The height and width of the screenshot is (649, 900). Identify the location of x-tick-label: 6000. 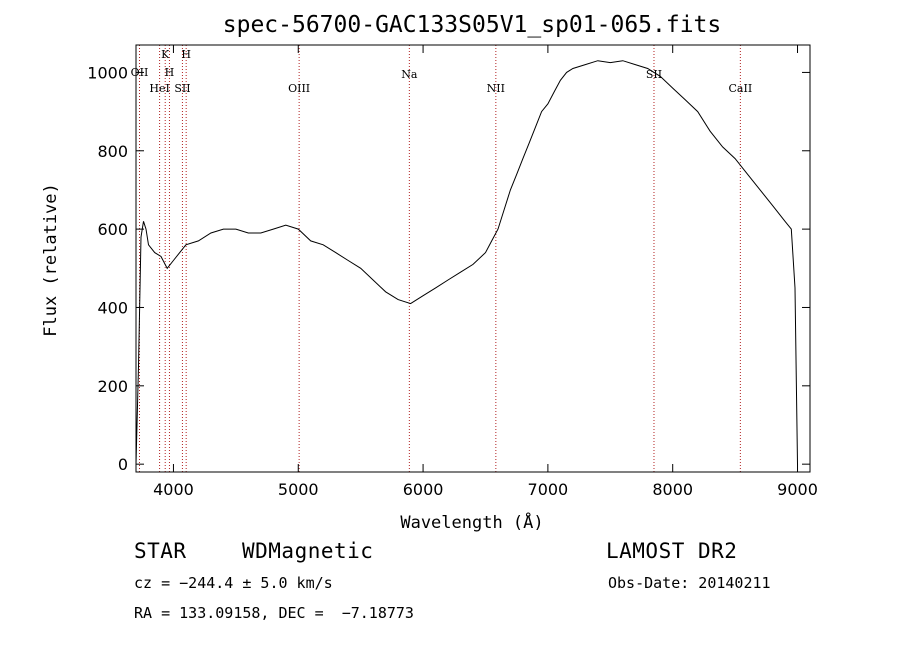
(423, 489).